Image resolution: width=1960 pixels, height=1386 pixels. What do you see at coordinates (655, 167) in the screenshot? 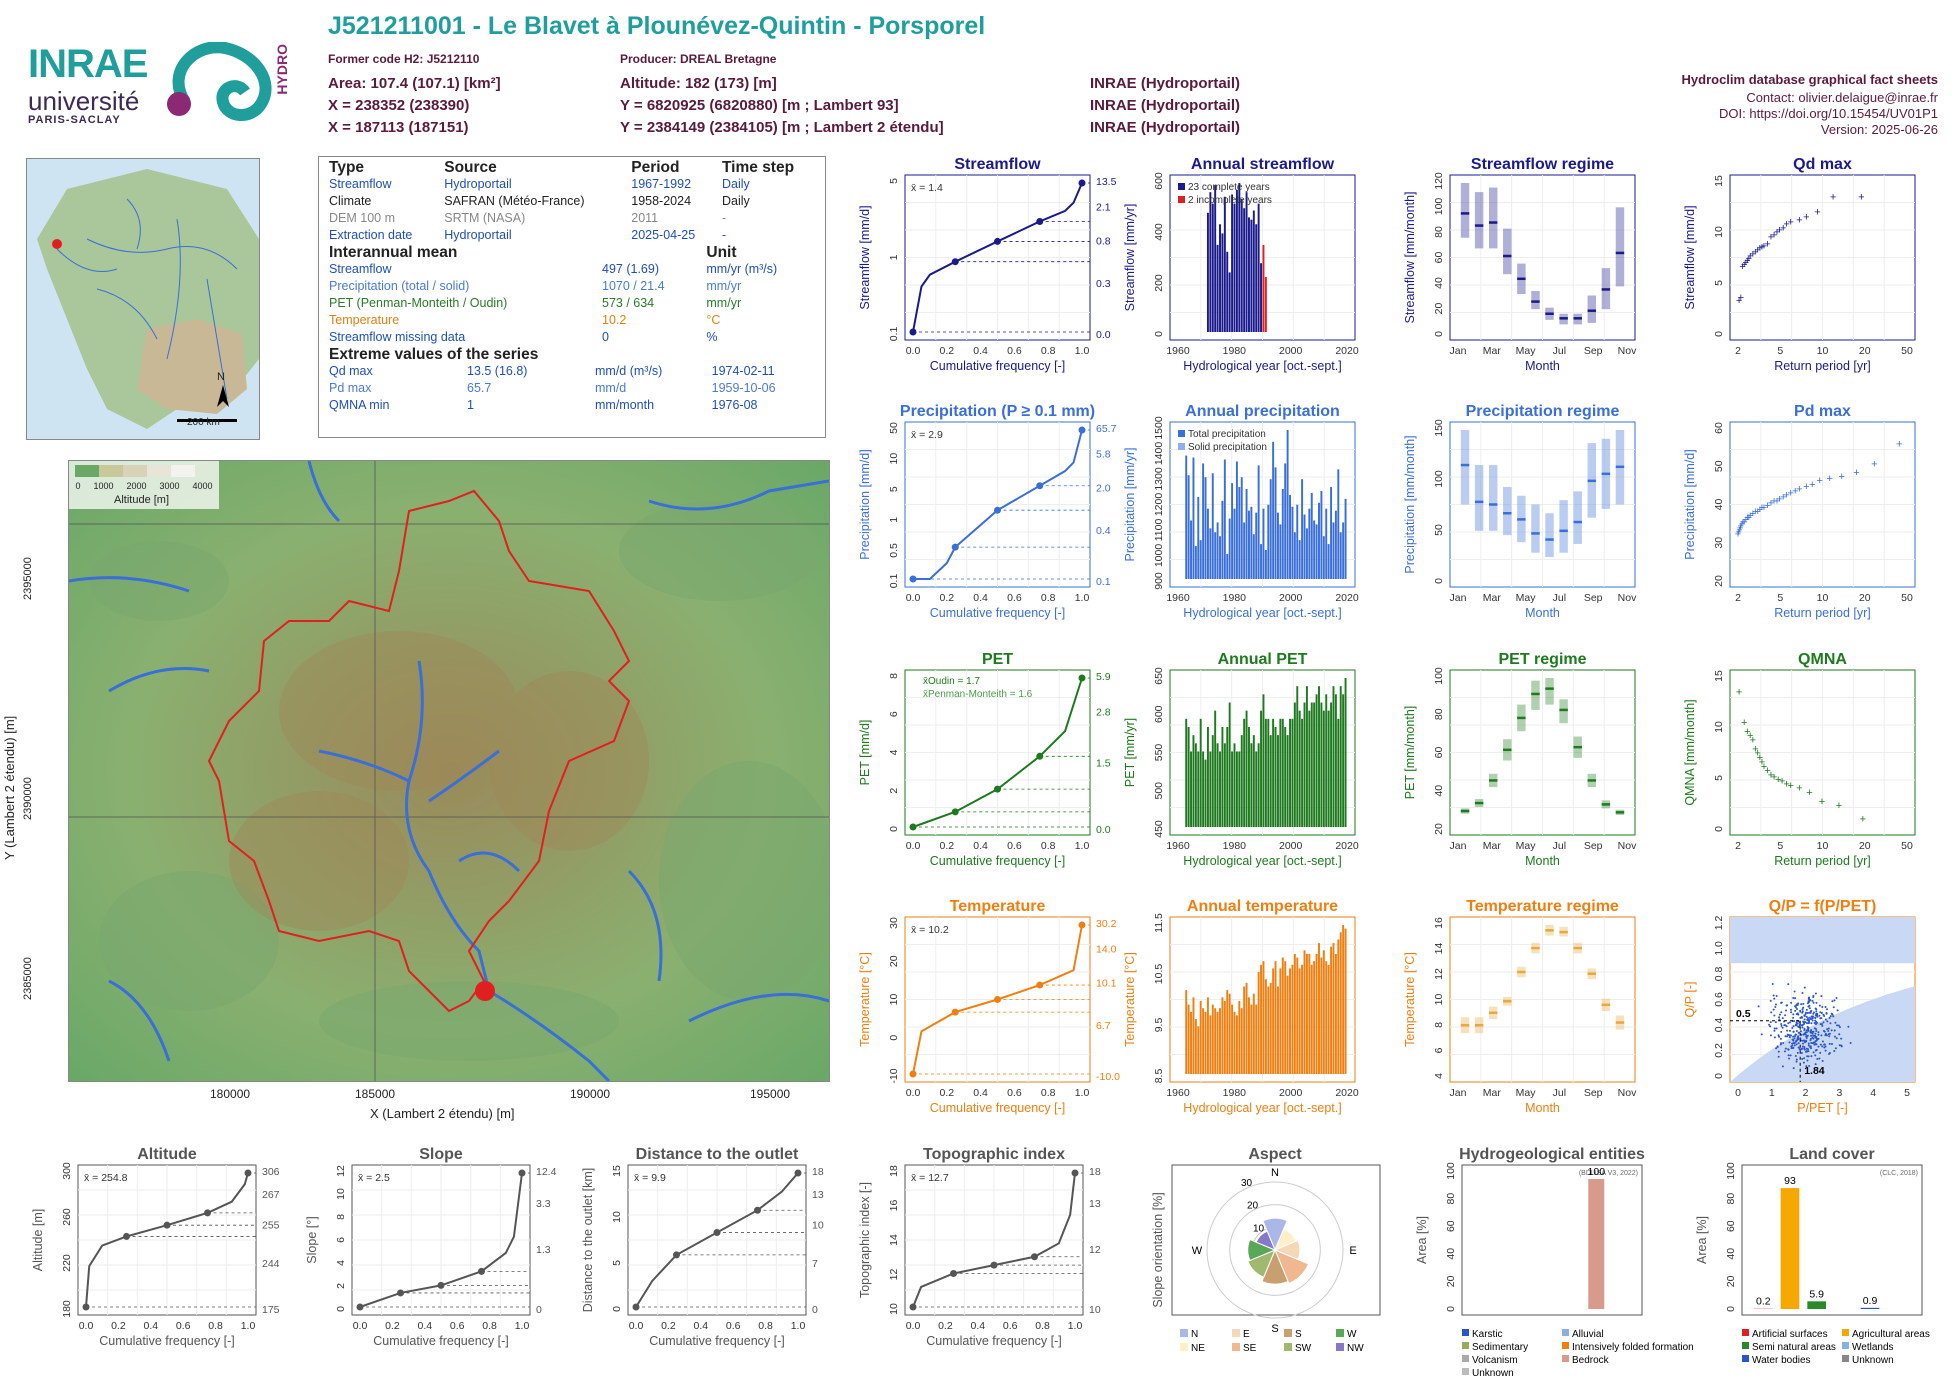
I see `head-period: Period` at bounding box center [655, 167].